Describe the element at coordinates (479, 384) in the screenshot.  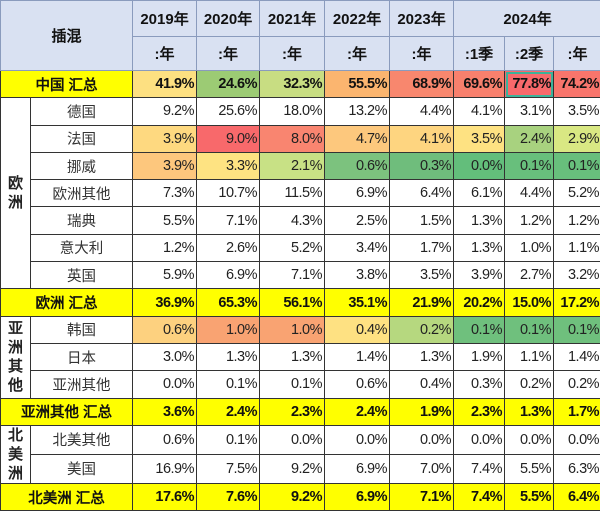
I see `value-cell: 0.3%` at that location.